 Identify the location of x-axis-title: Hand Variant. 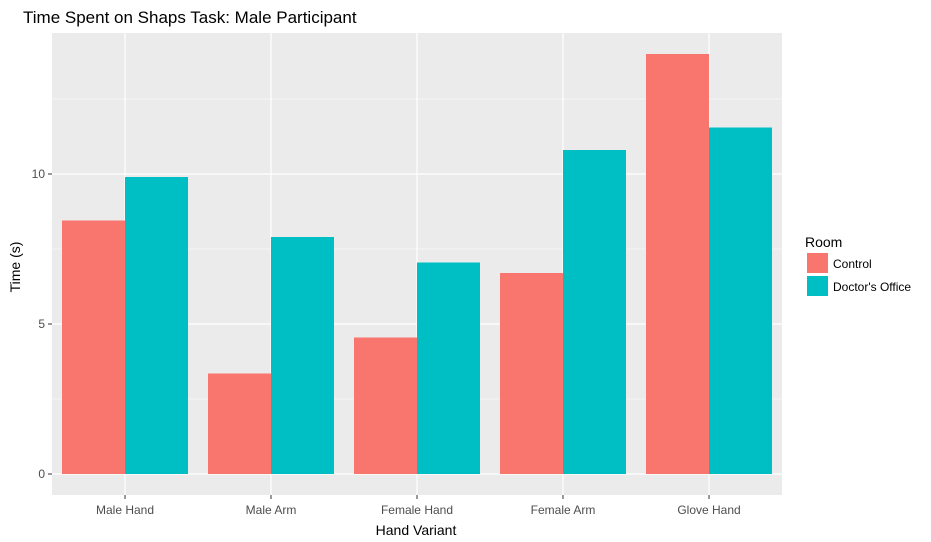
(416, 530).